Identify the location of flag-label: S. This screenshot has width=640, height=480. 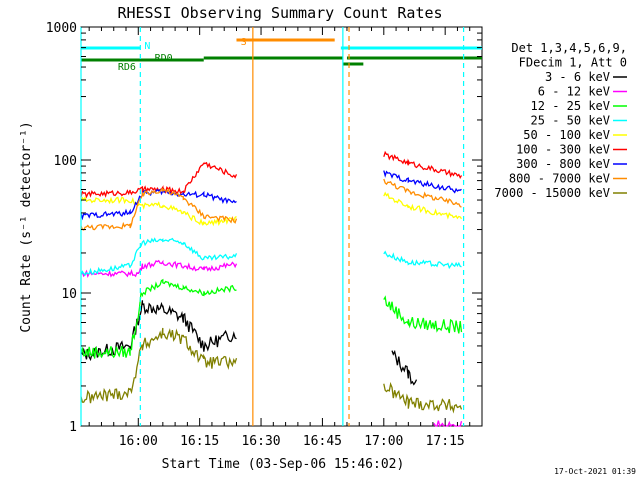
(244, 42).